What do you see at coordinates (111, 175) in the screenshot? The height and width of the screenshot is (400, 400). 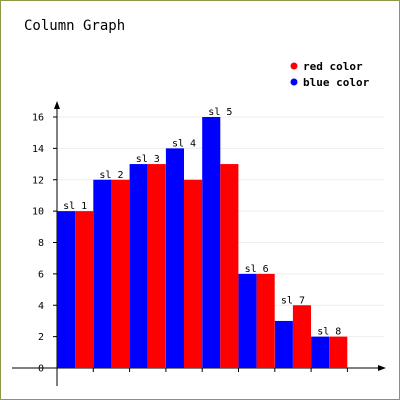 I see `bar-label-sl-2: sl 2` at bounding box center [111, 175].